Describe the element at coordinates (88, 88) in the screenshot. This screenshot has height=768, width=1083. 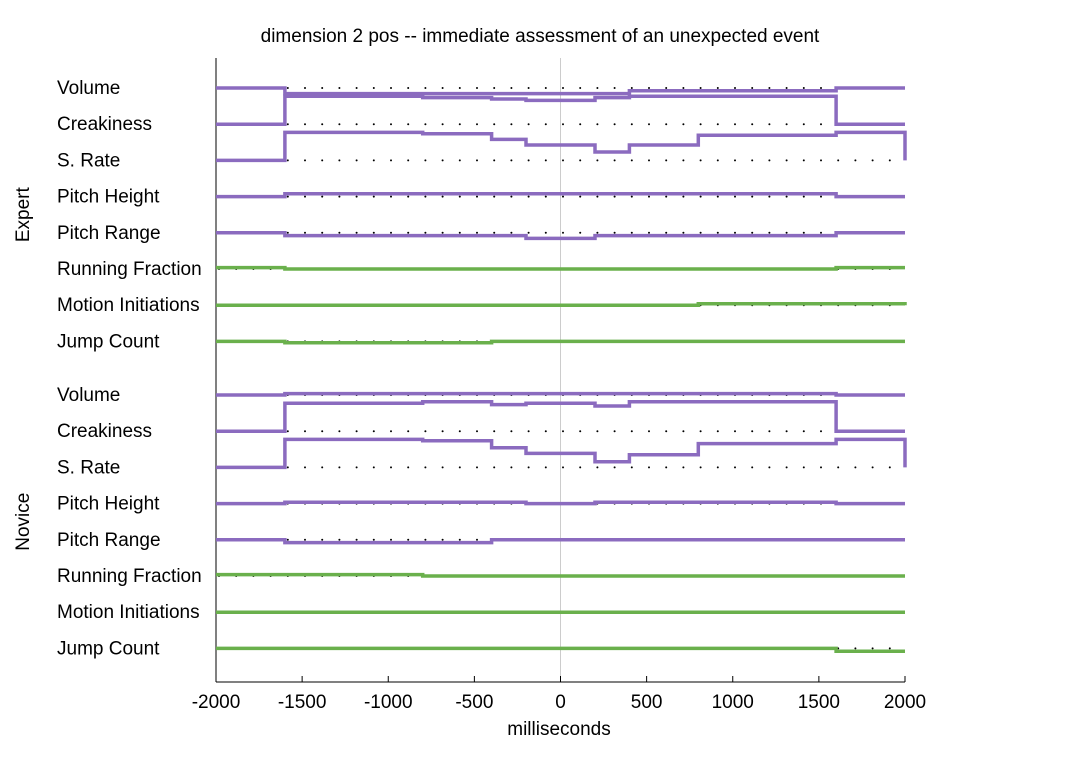
I see `series-label: Volume` at that location.